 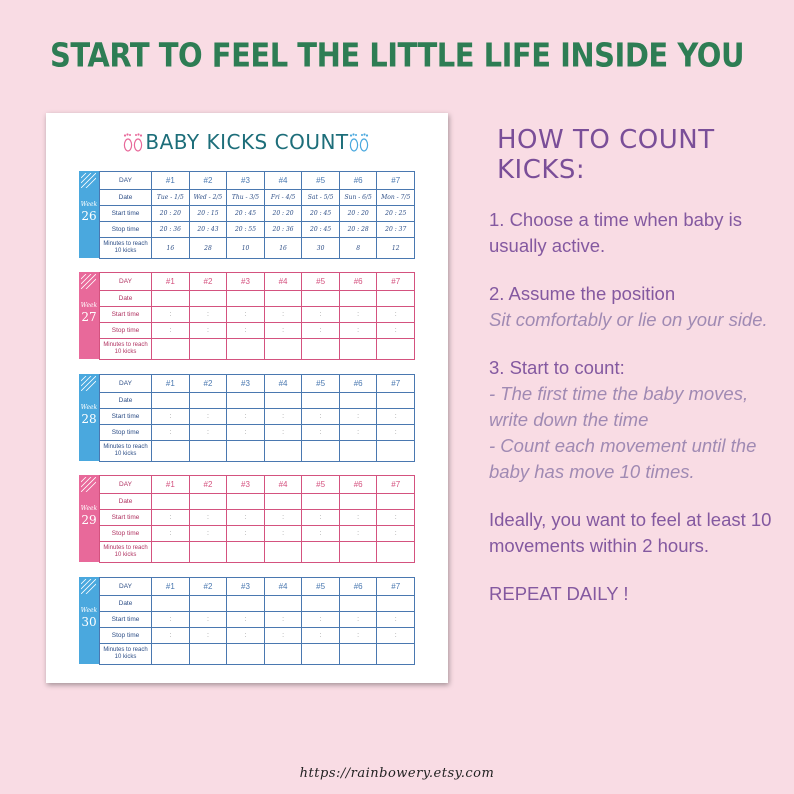 What do you see at coordinates (320, 248) in the screenshot?
I see `entry-cell: 30` at bounding box center [320, 248].